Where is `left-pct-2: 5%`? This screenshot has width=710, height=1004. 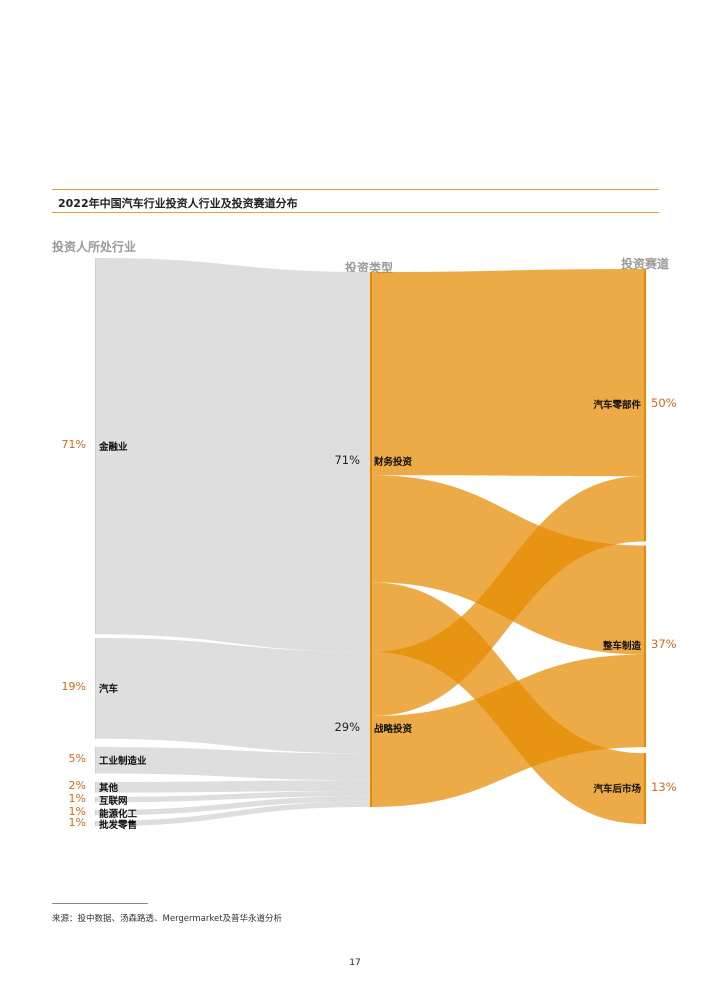 left-pct-2: 5% is located at coordinates (77, 759).